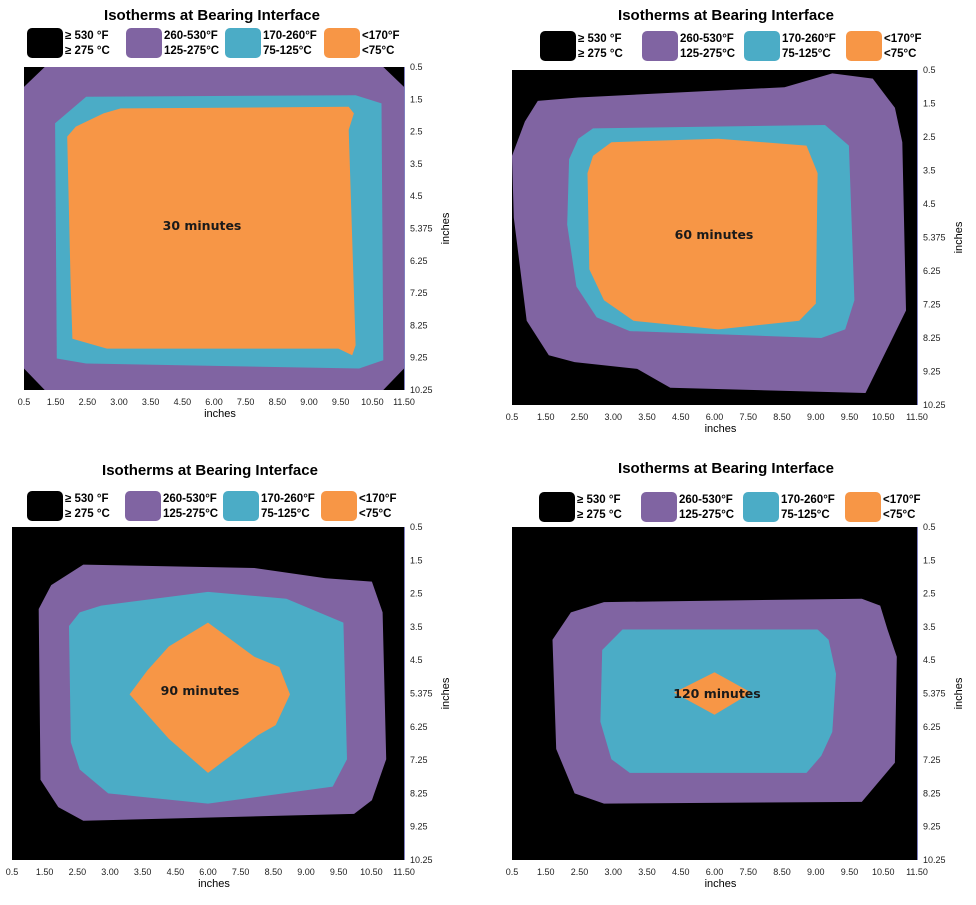  I want to click on y-tick-label: 1.5, so click(929, 104).